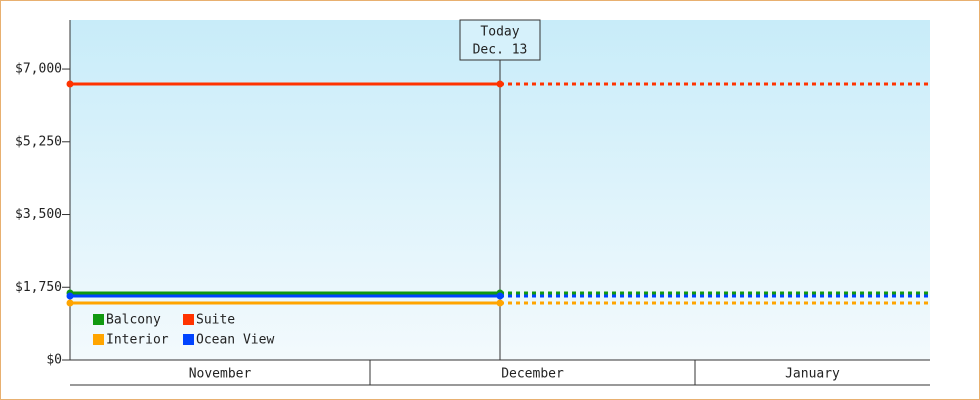  What do you see at coordinates (812, 374) in the screenshot?
I see `month-label: January` at bounding box center [812, 374].